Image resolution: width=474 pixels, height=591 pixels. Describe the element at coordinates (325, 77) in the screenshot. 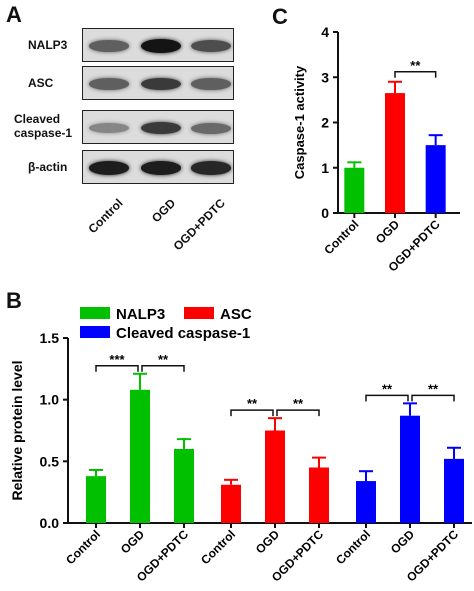

I see `y-tick-label: 3` at that location.